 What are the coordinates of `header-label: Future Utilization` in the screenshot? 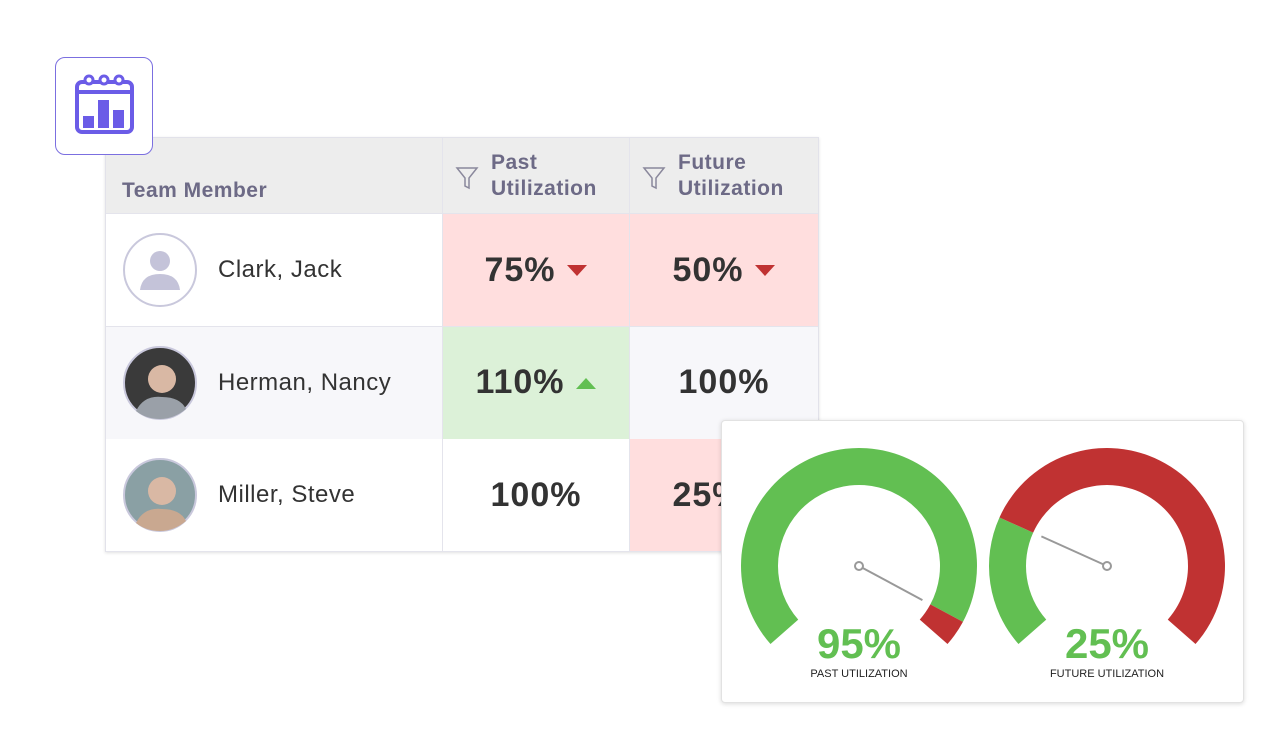 It's located at (731, 175).